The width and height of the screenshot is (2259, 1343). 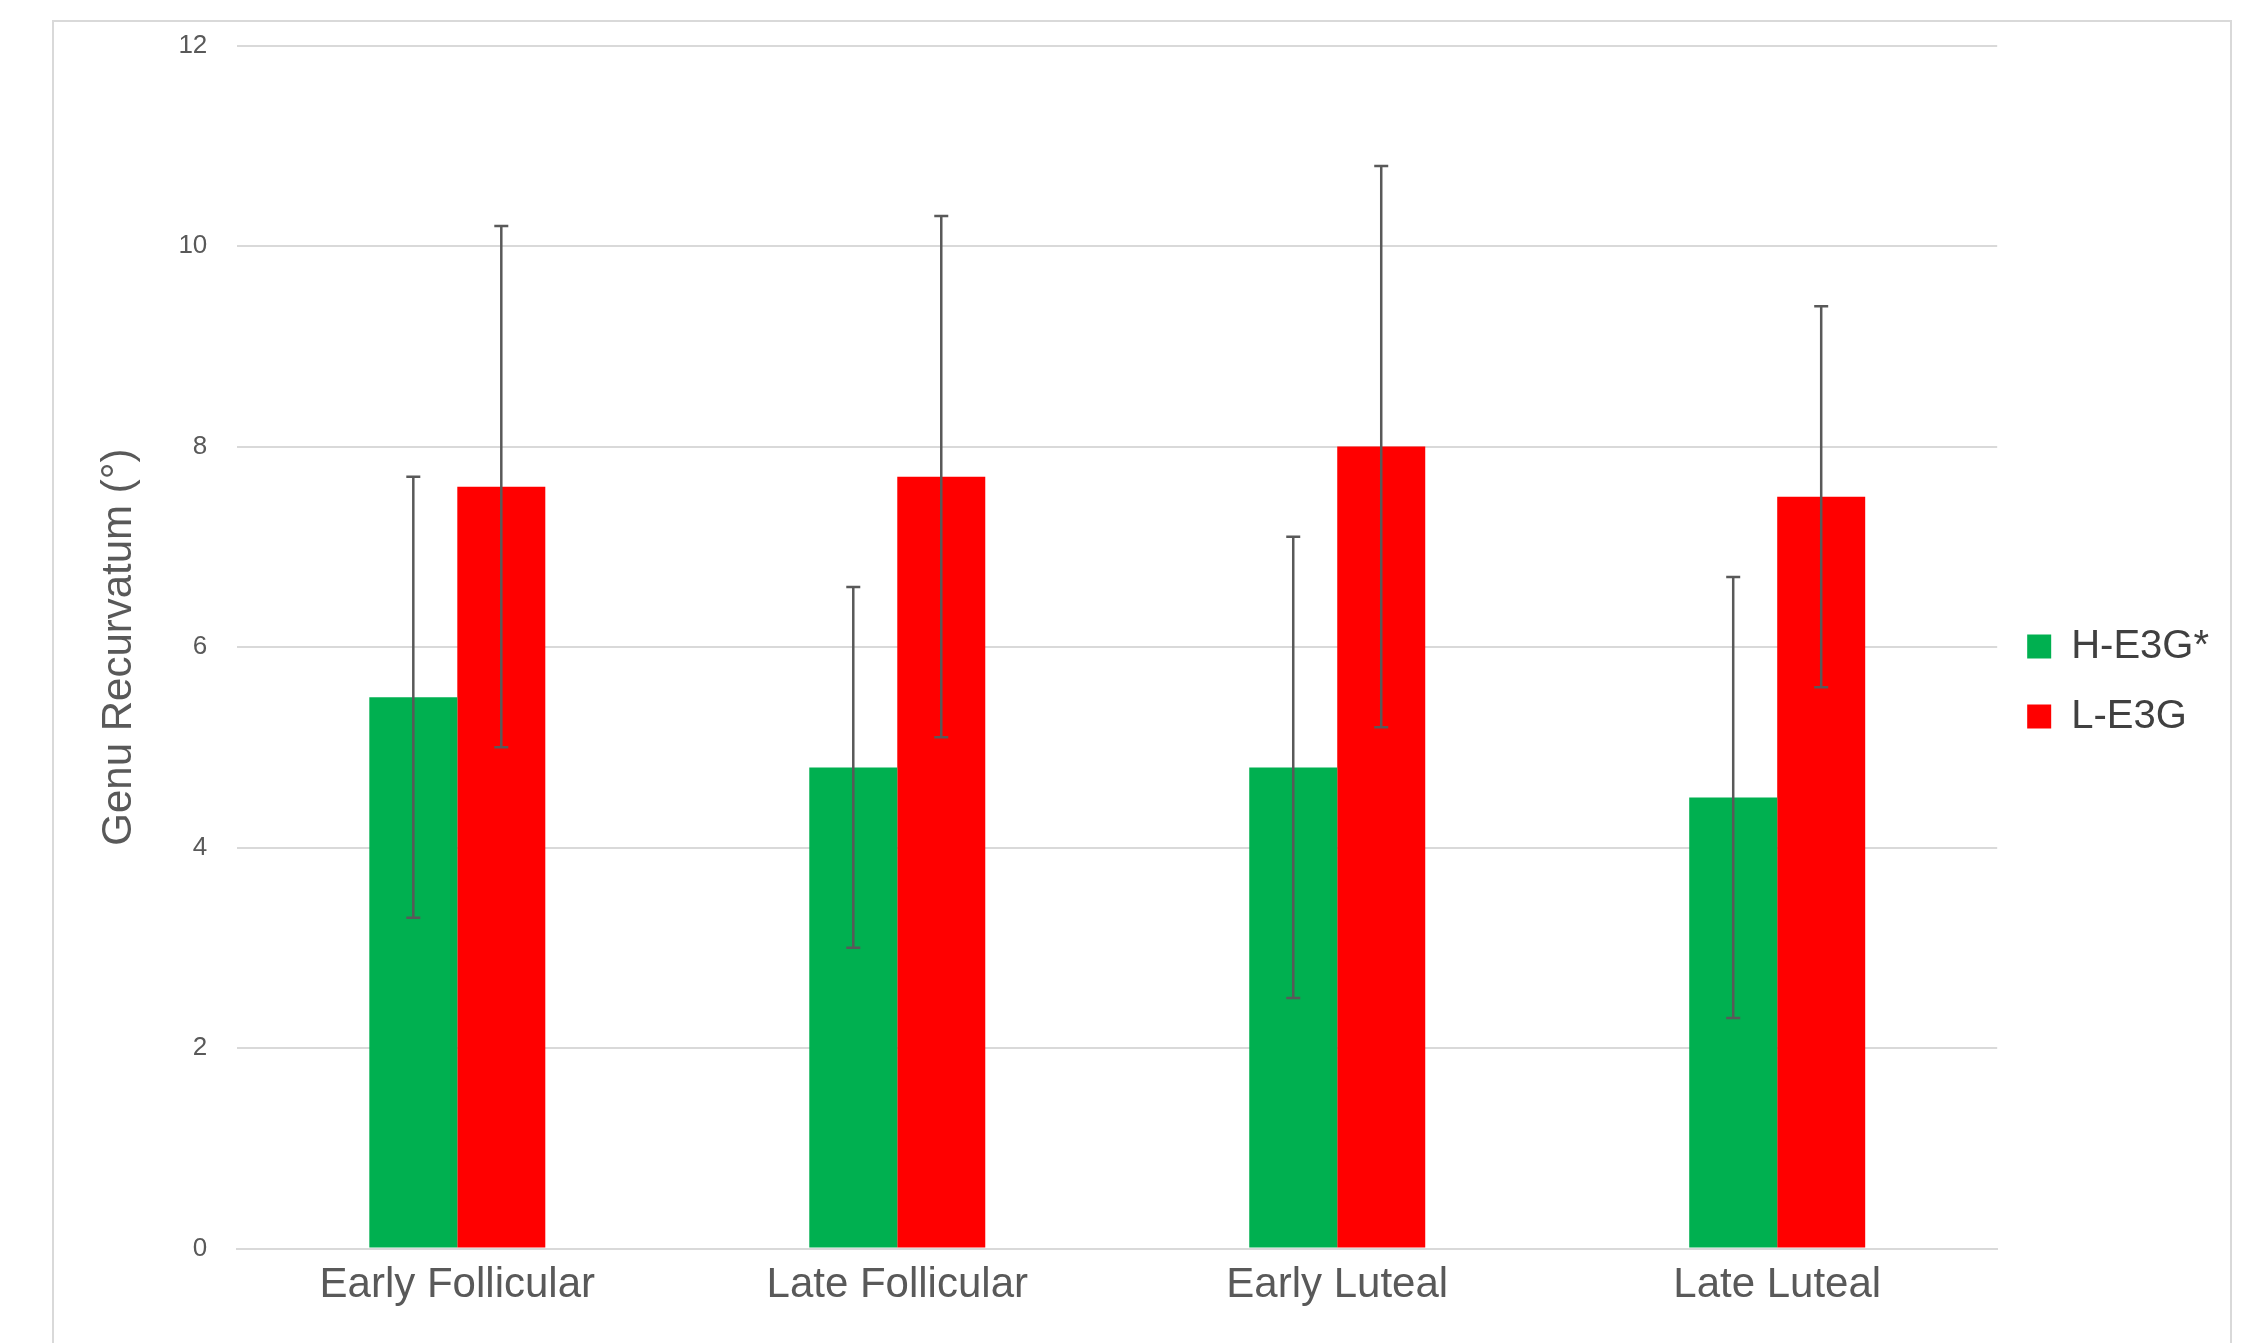 What do you see at coordinates (1337, 1283) in the screenshot?
I see `x-tick-label: Early Luteal` at bounding box center [1337, 1283].